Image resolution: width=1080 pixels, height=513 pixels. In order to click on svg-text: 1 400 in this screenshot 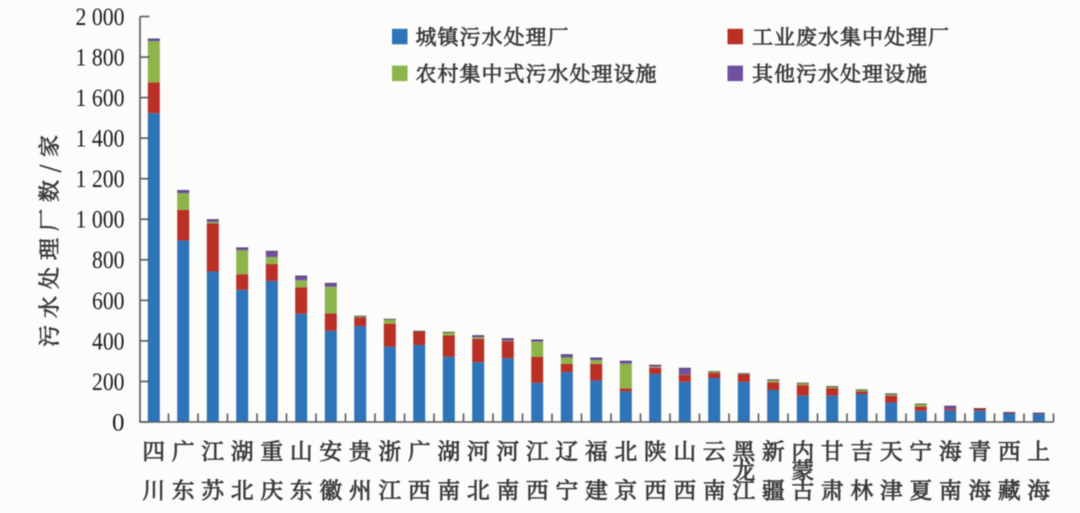, I will do `click(100, 139)`.